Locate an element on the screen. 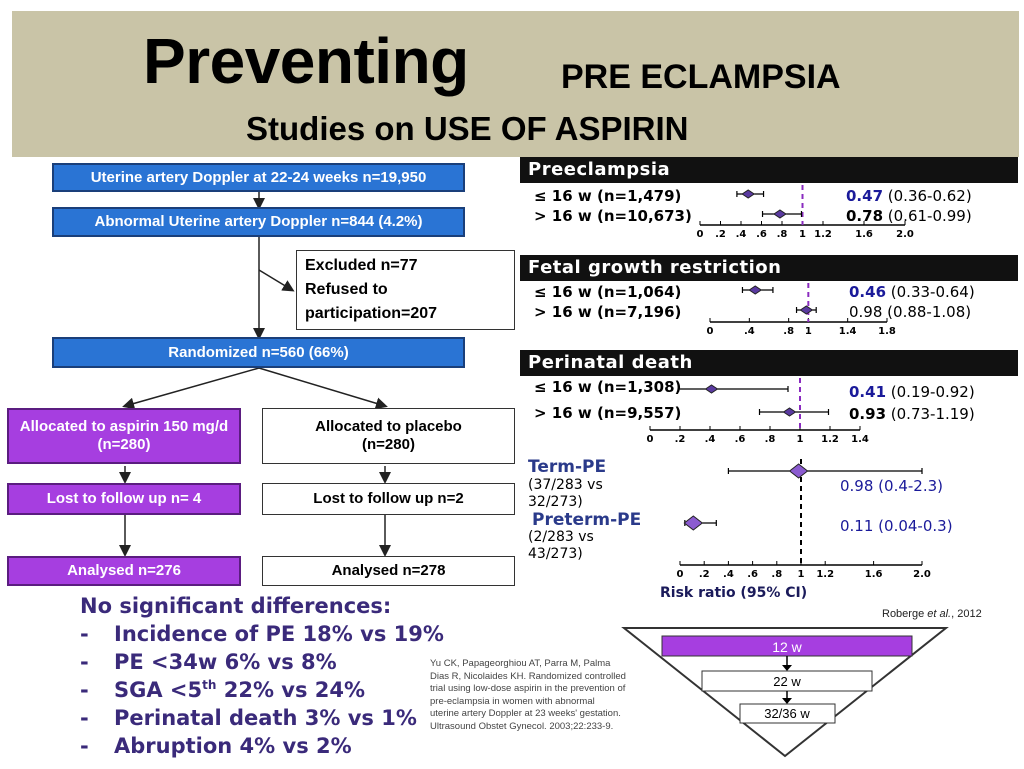  forest-plot-fgr: 0 .4 .8 1 1.4 1.8 is located at coordinates (801, 310).